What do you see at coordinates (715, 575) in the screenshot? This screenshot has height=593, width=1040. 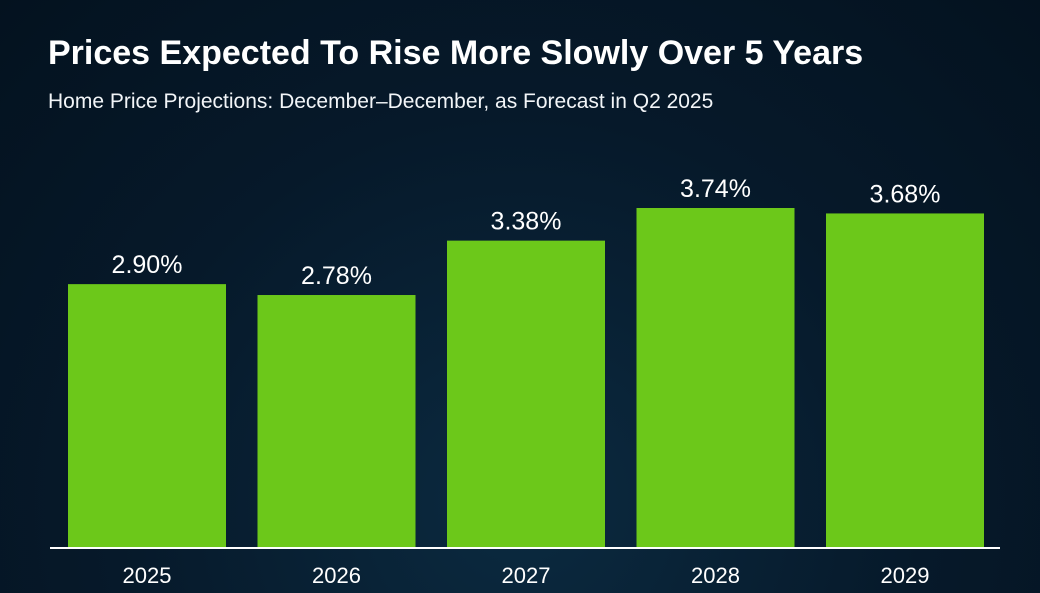 I see `x-tick-label-2028: 2028` at bounding box center [715, 575].